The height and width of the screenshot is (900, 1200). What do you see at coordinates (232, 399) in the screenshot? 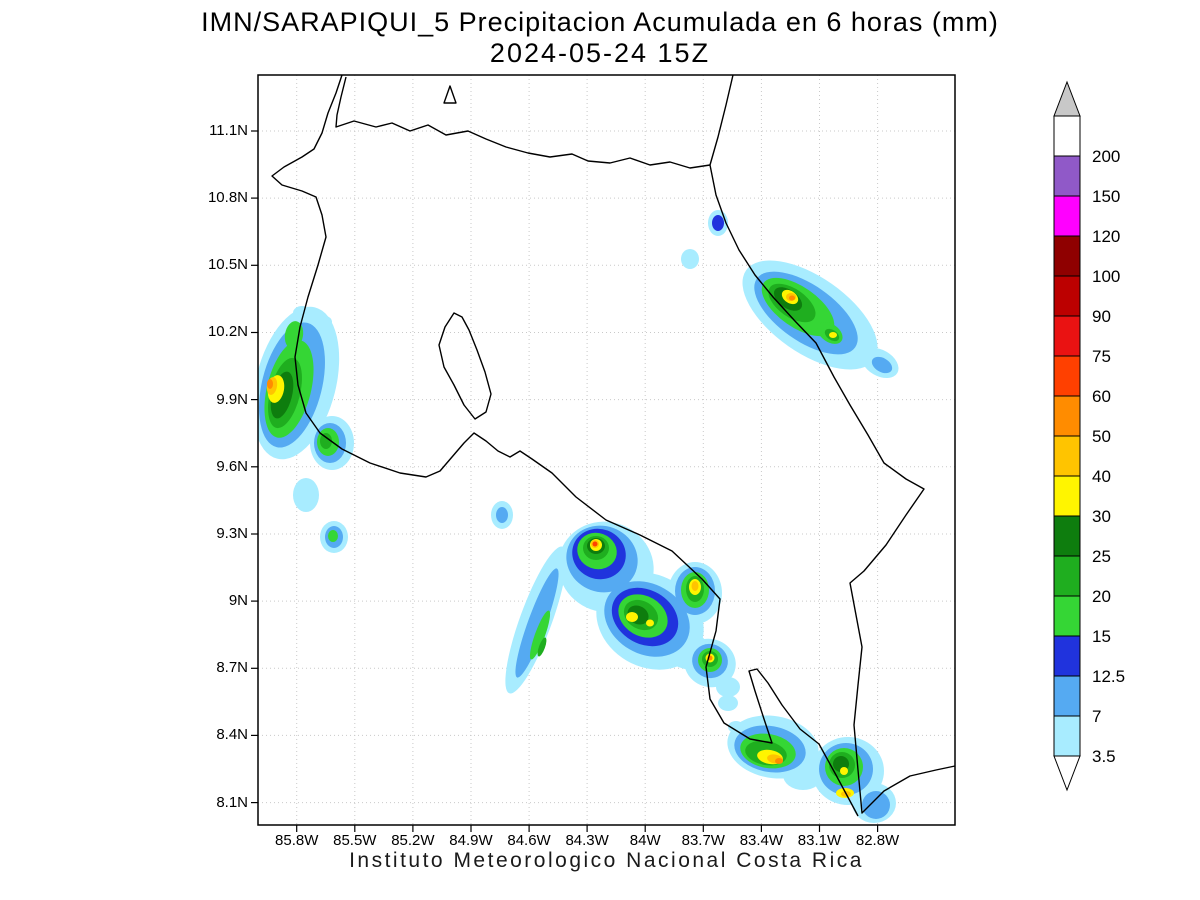
I see `y-tick-label: 9.9N` at bounding box center [232, 399].